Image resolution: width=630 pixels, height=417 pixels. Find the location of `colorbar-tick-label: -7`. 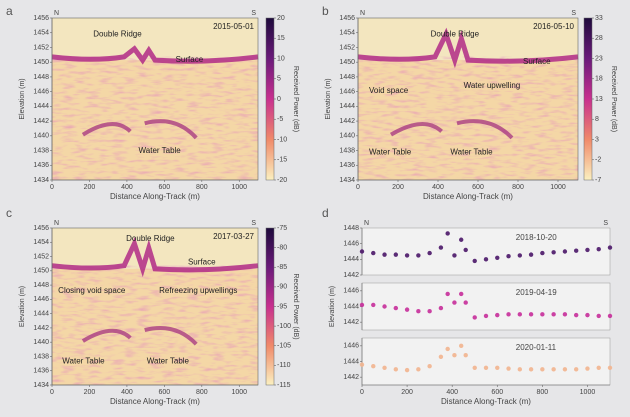

colorbar-tick-label: -7 is located at coordinates (598, 180).